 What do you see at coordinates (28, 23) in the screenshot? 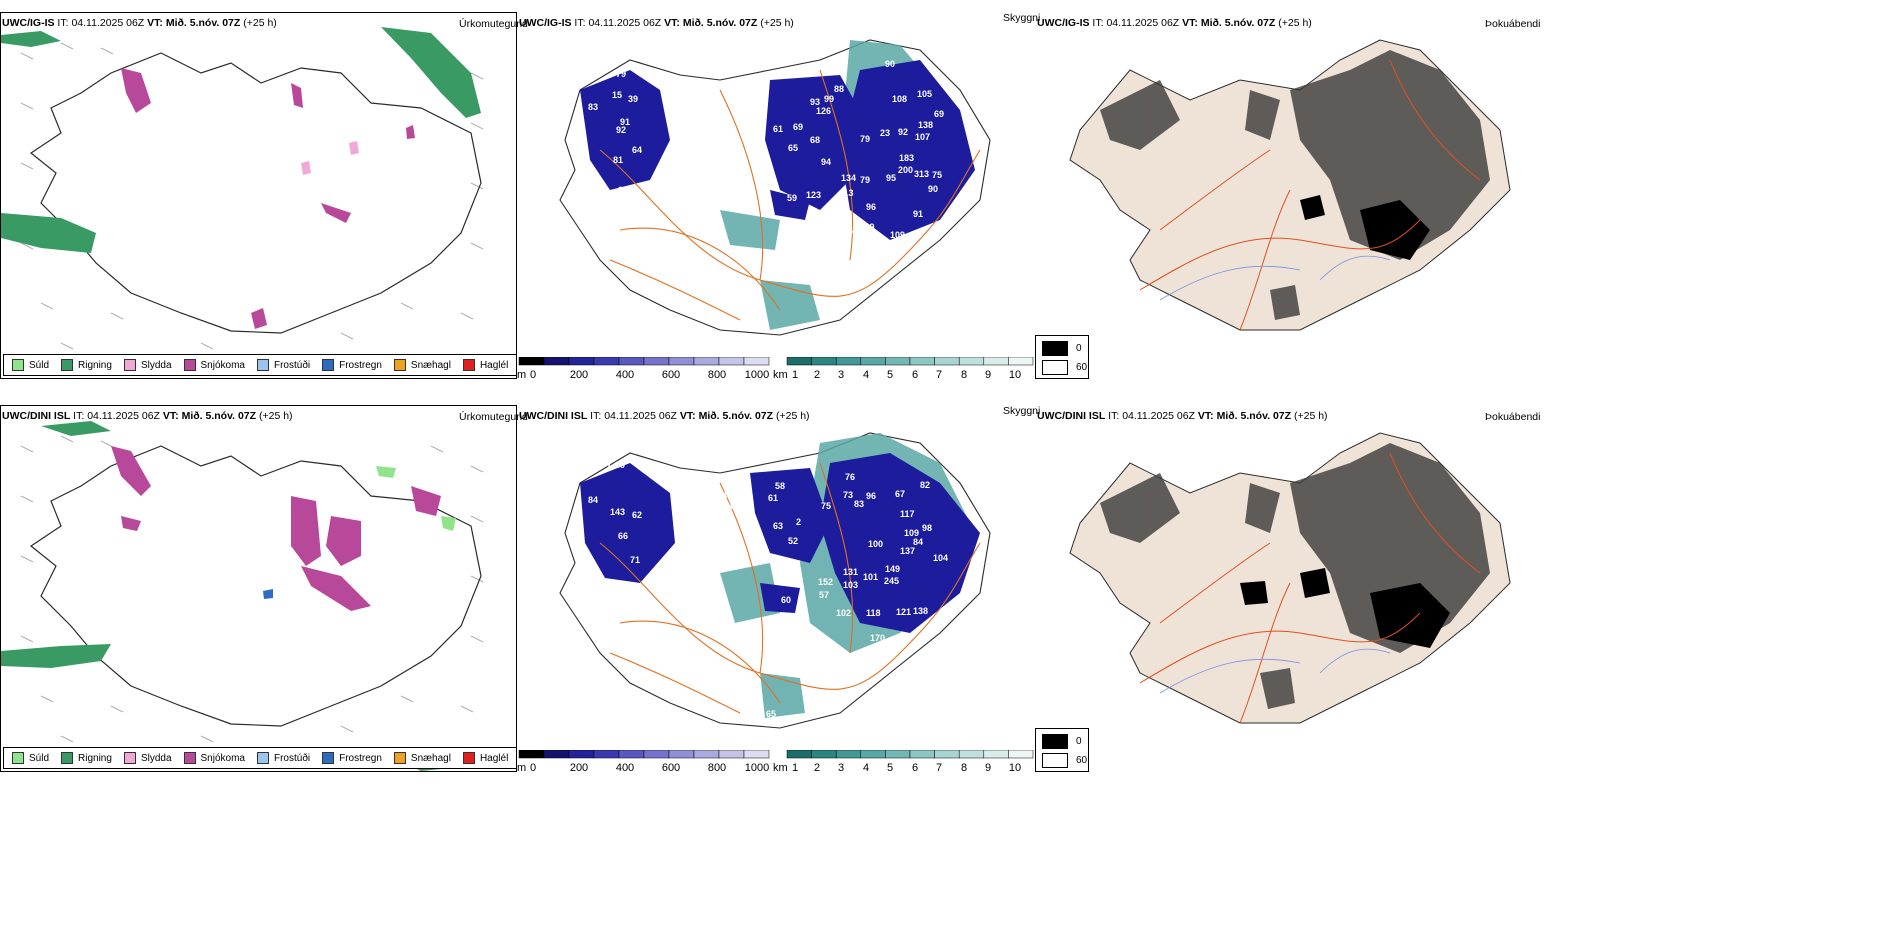
I see `model-name: UWC/IG-IS` at bounding box center [28, 23].